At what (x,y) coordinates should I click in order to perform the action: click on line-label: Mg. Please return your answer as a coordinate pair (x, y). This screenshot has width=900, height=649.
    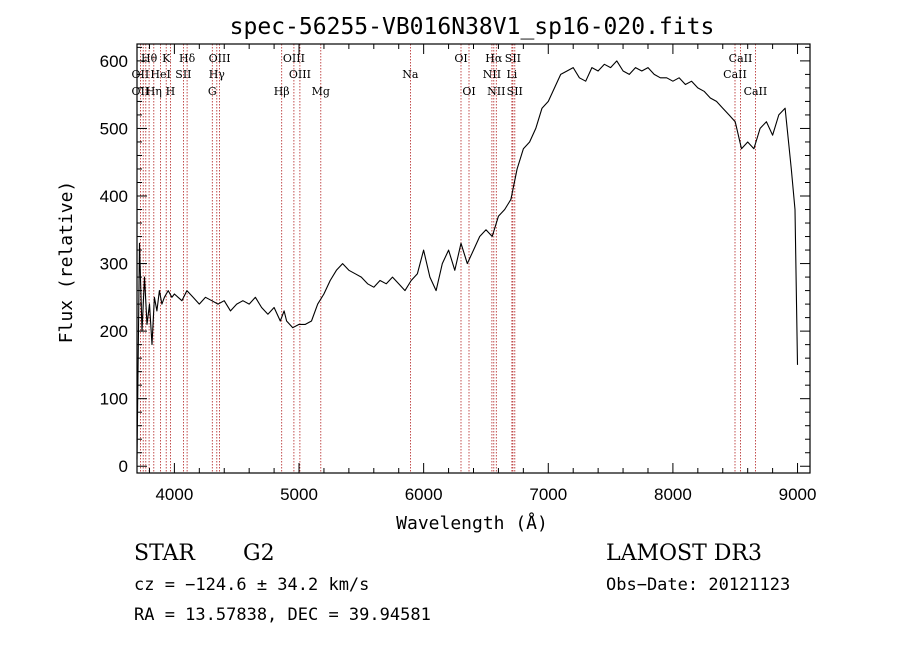
    Looking at the image, I should click on (321, 91).